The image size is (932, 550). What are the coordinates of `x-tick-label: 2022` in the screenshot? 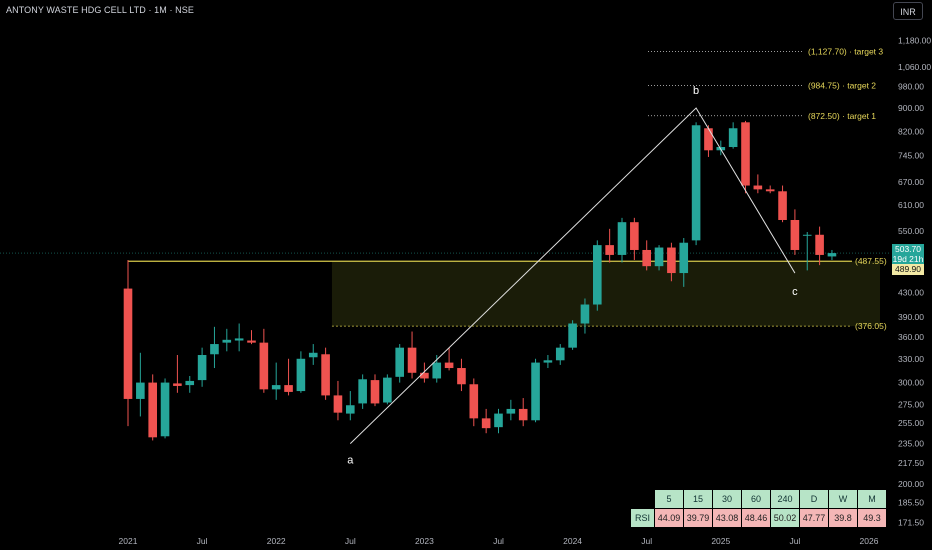 It's located at (276, 541).